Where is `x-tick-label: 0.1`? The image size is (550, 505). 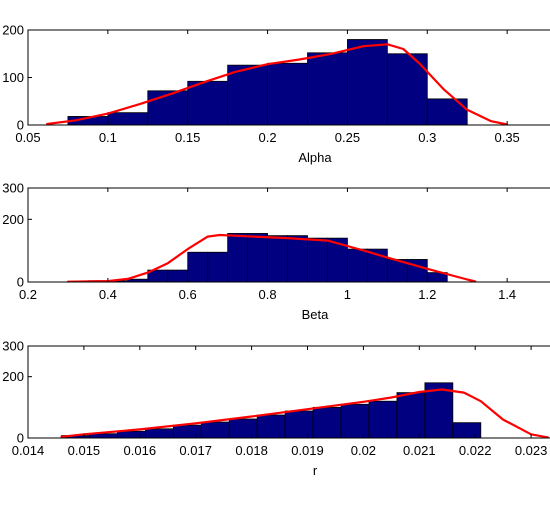
x-tick-label: 0.1 is located at coordinates (108, 137).